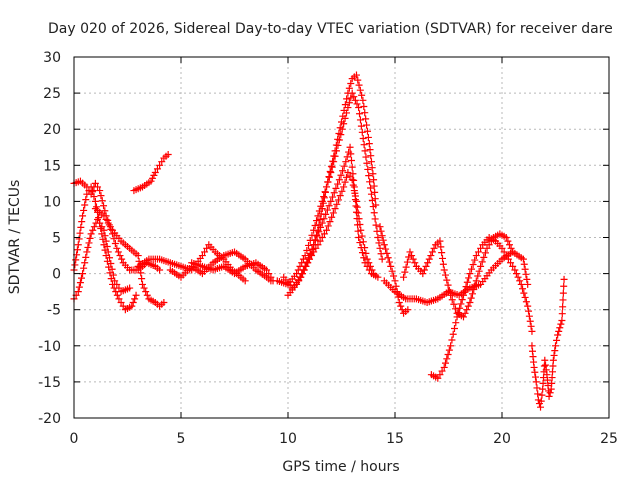 The height and width of the screenshot is (480, 640). I want to click on series-arc-p, so click(481, 308).